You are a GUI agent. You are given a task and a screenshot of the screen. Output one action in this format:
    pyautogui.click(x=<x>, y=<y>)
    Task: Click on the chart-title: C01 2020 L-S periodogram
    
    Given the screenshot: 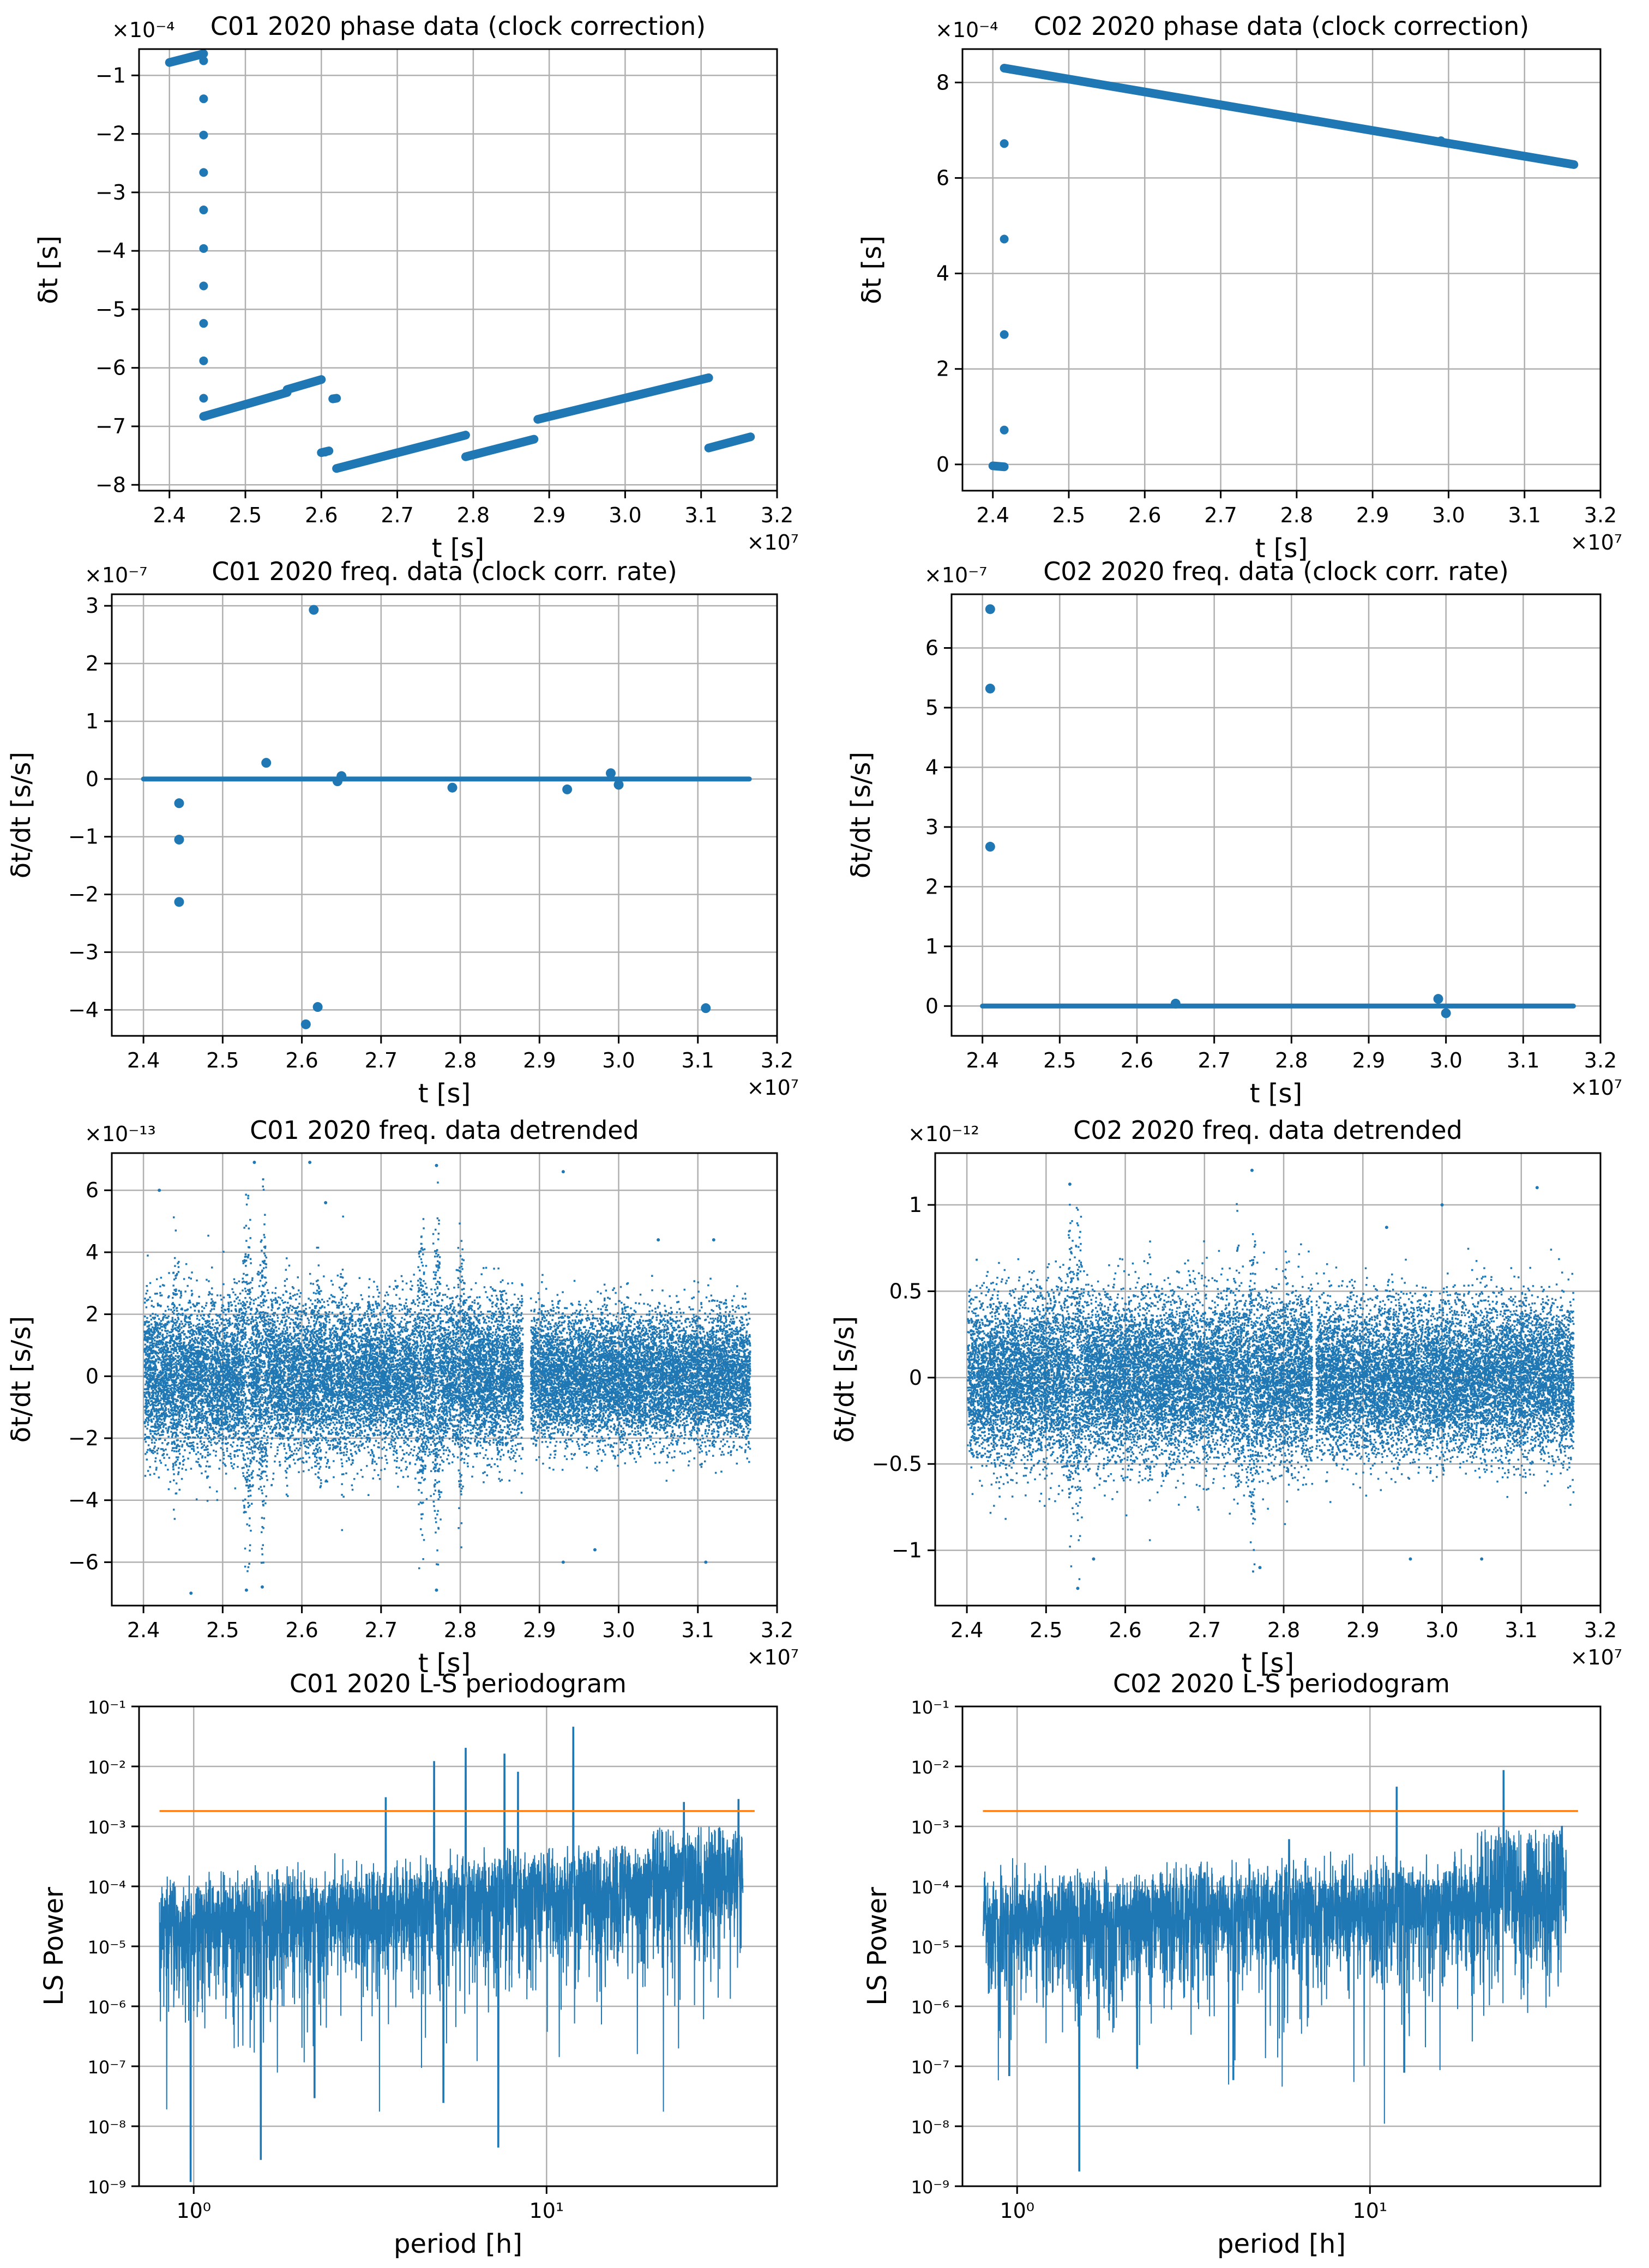 What is the action you would take?
    pyautogui.click(x=458, y=1683)
    